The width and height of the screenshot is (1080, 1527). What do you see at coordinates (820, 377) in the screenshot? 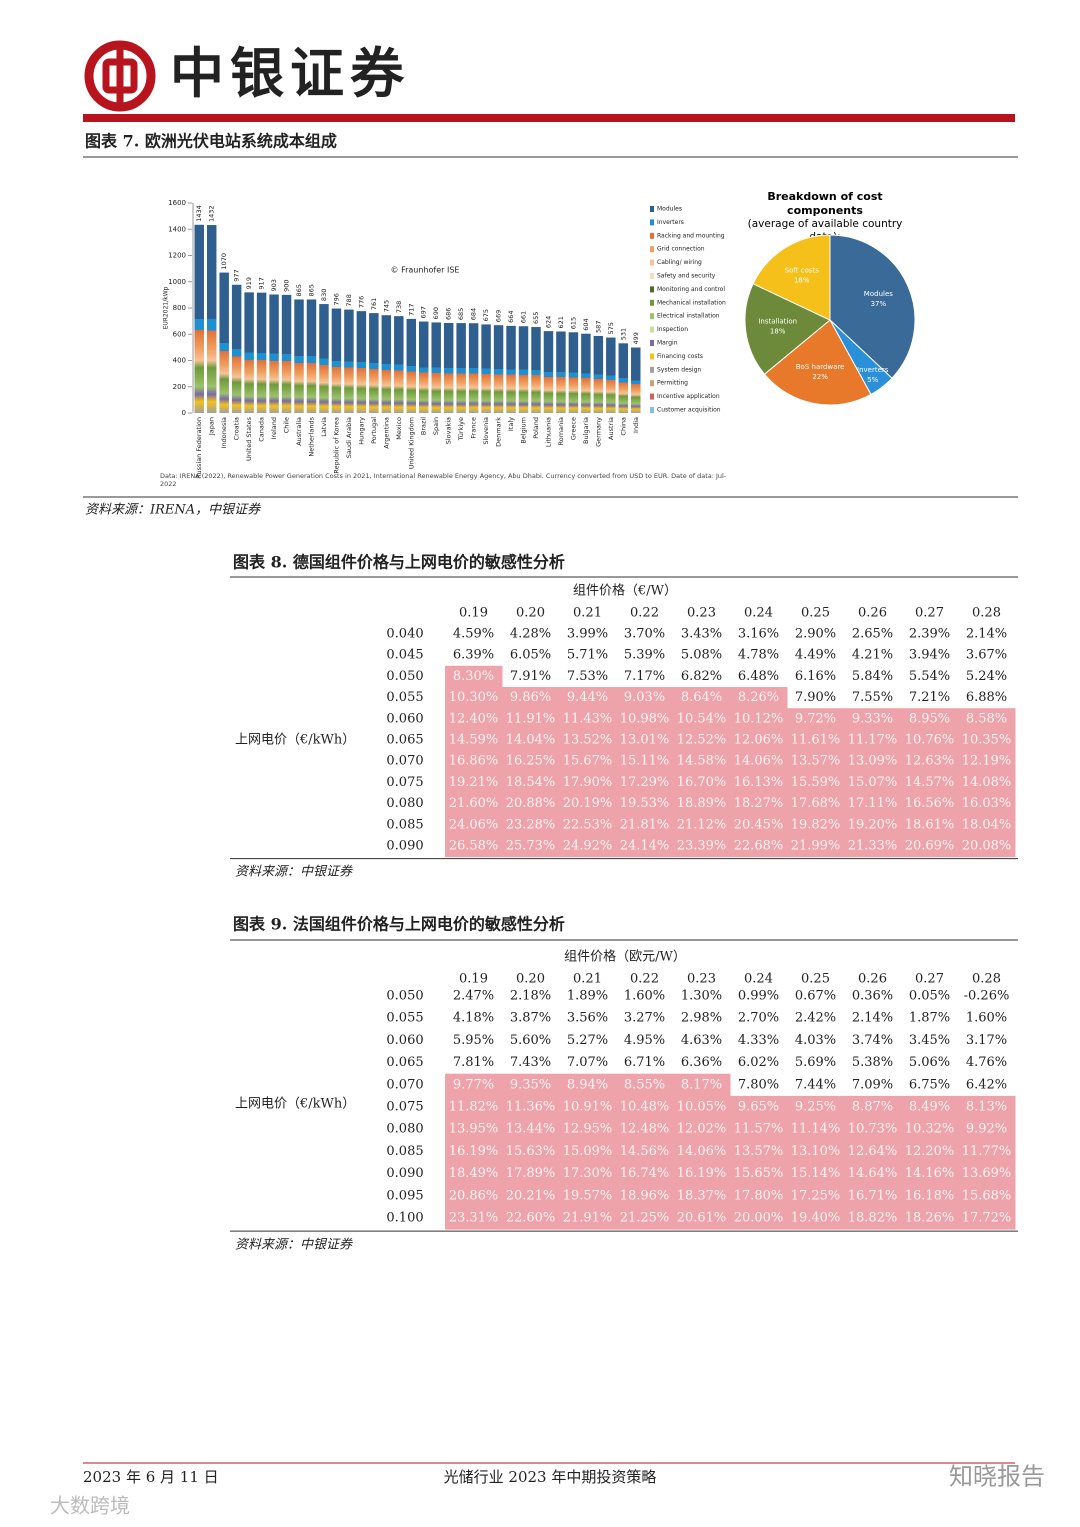
I see `slice-value: 22%` at bounding box center [820, 377].